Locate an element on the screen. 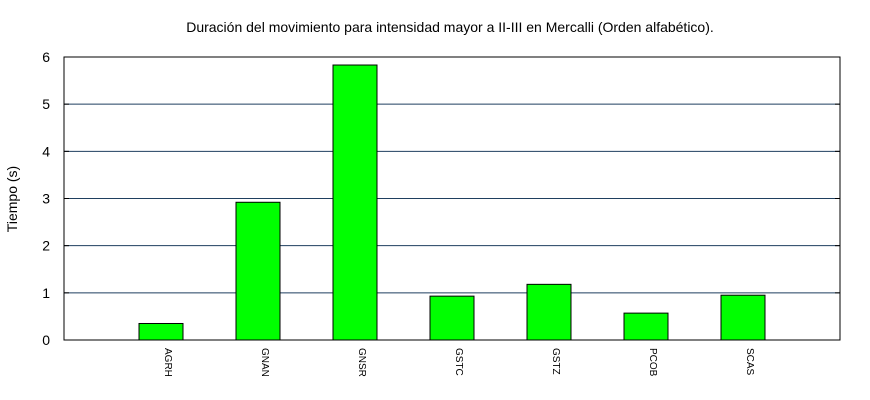  x-tick-label: GSTC is located at coordinates (458, 362).